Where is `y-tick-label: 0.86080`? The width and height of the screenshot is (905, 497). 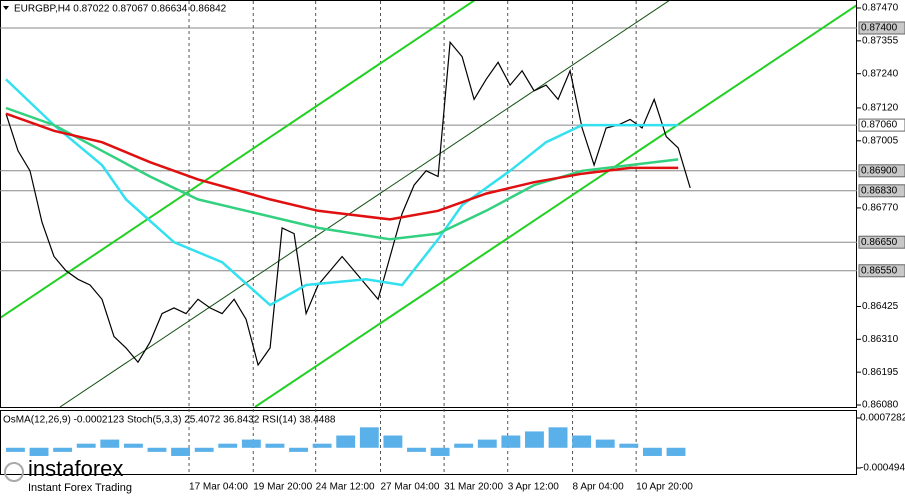 y-tick-label: 0.86080 is located at coordinates (880, 405).